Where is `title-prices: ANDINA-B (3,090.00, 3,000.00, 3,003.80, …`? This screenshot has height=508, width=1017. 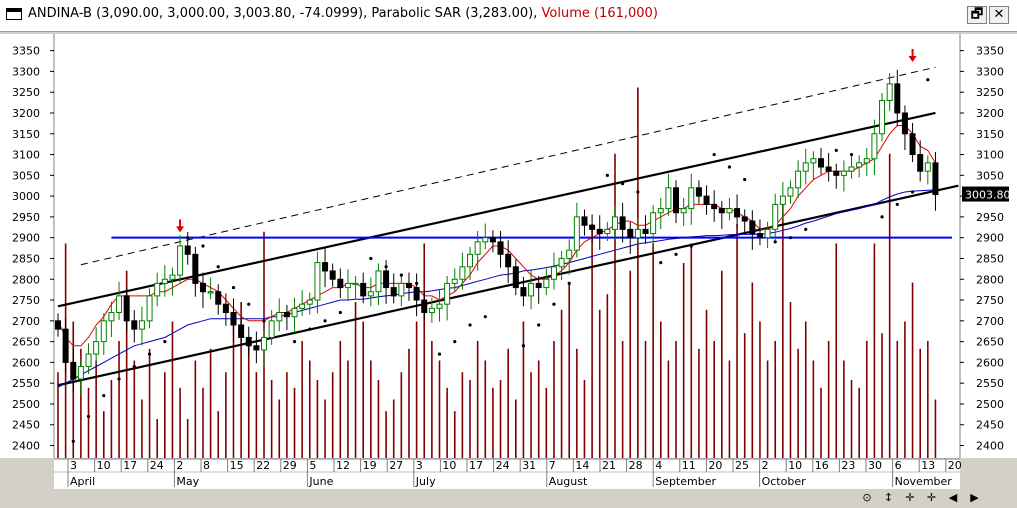
title-prices: ANDINA-B (3,090.00, 3,000.00, 3,003.80, … is located at coordinates (283, 13).